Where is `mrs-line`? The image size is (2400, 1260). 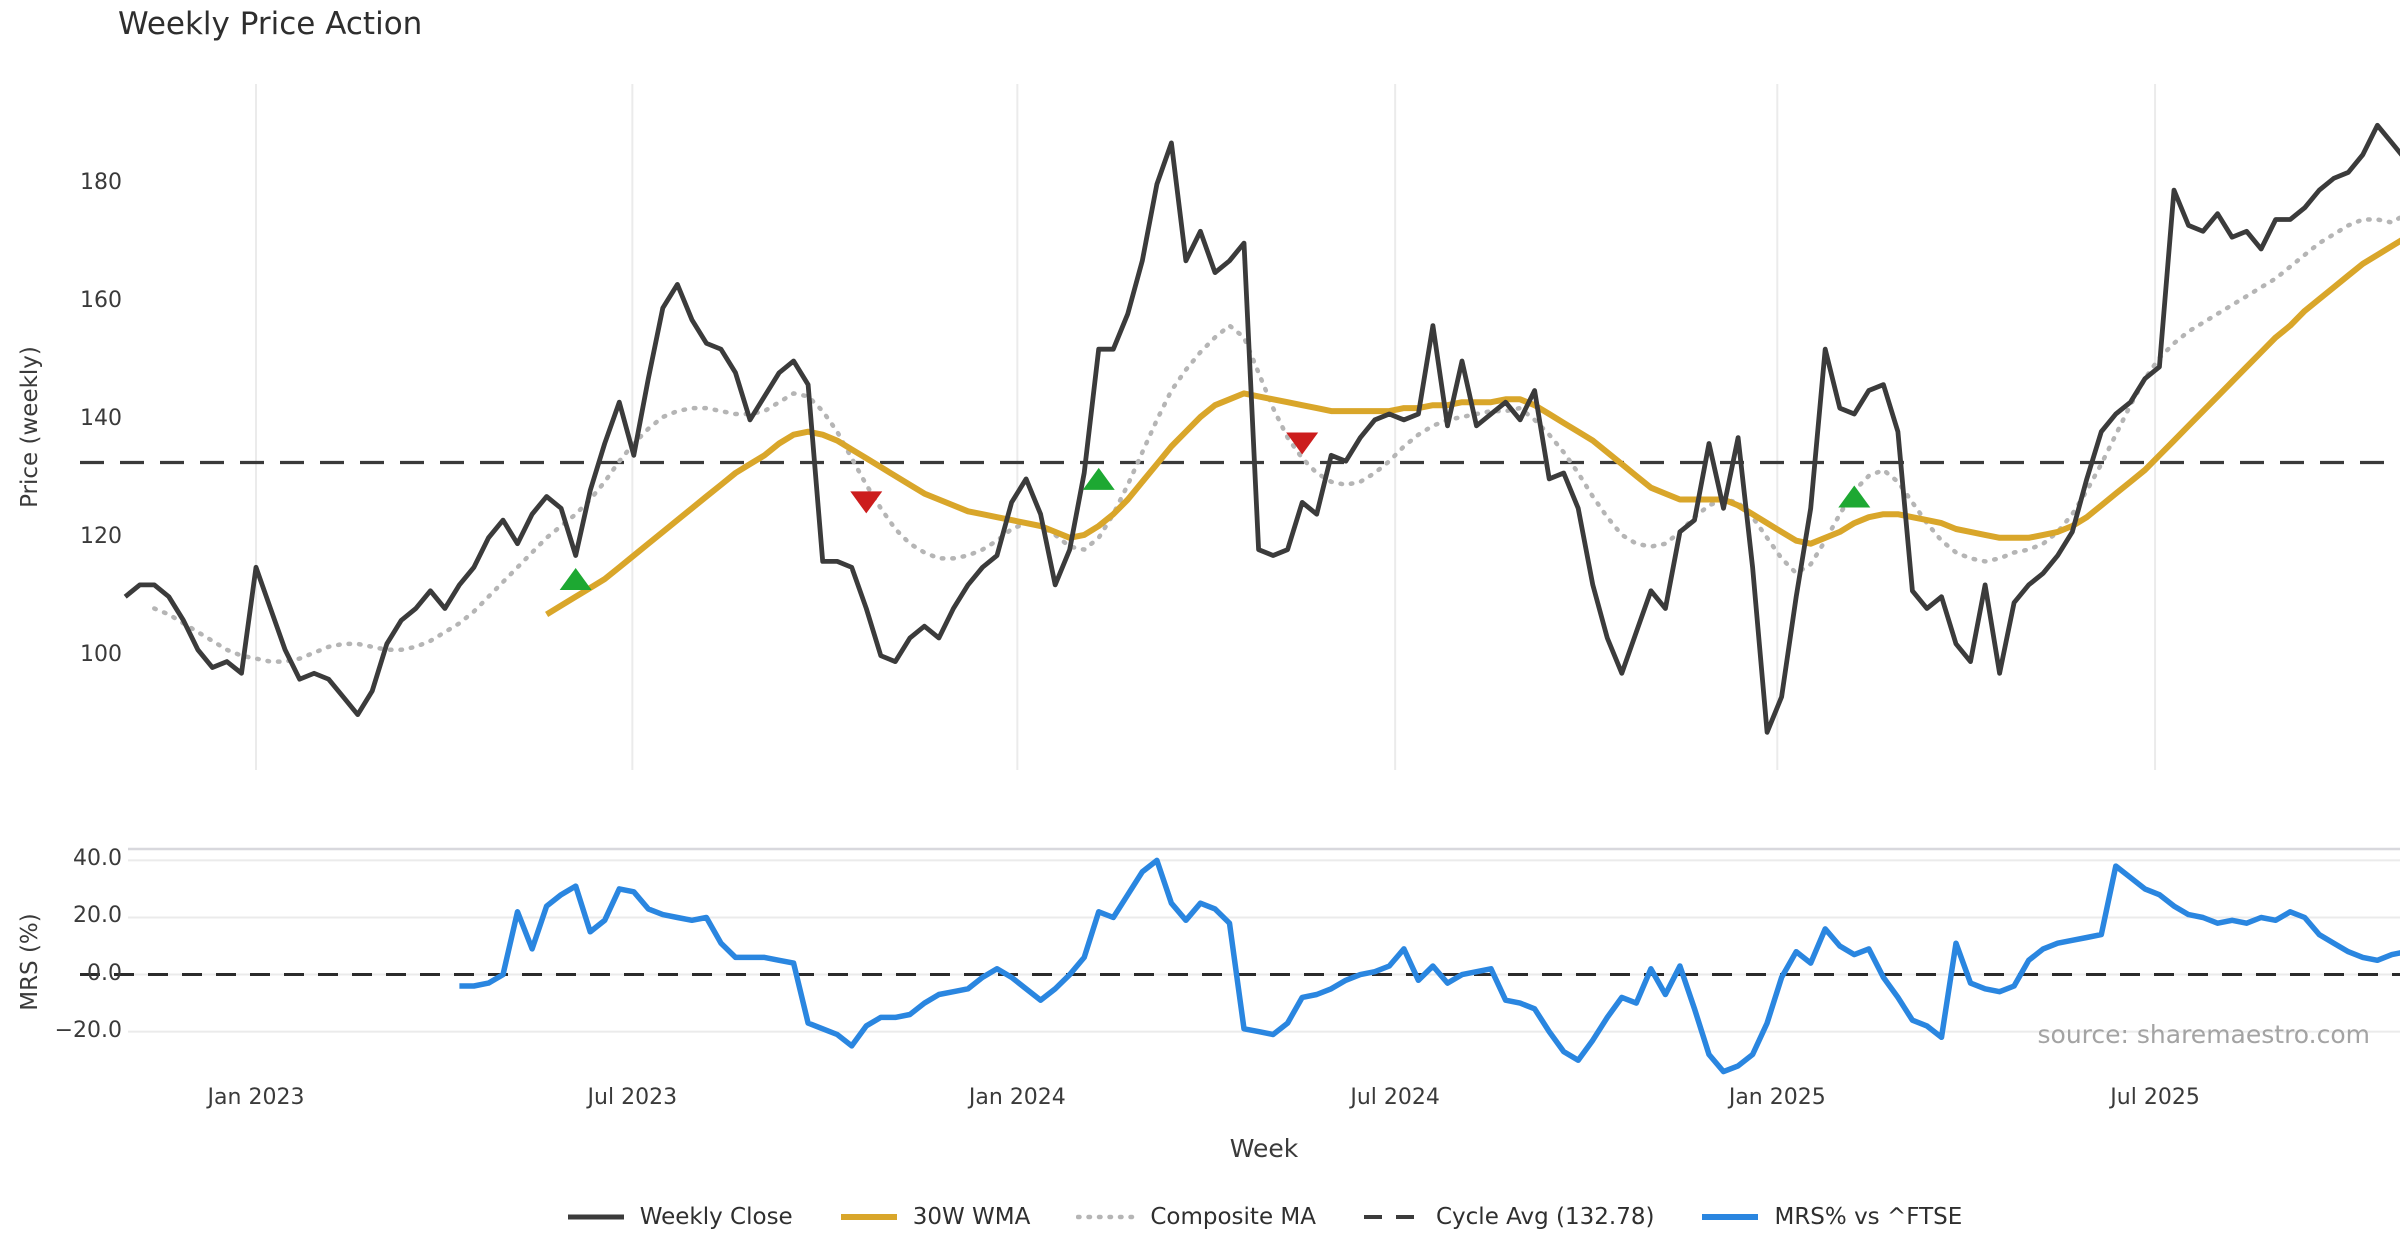
mrs-line is located at coordinates (1429, 966).